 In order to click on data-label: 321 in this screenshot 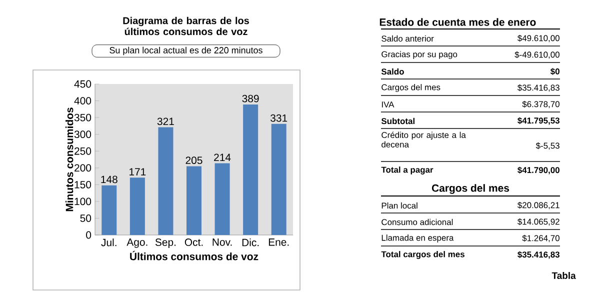, I will do `click(165, 122)`.